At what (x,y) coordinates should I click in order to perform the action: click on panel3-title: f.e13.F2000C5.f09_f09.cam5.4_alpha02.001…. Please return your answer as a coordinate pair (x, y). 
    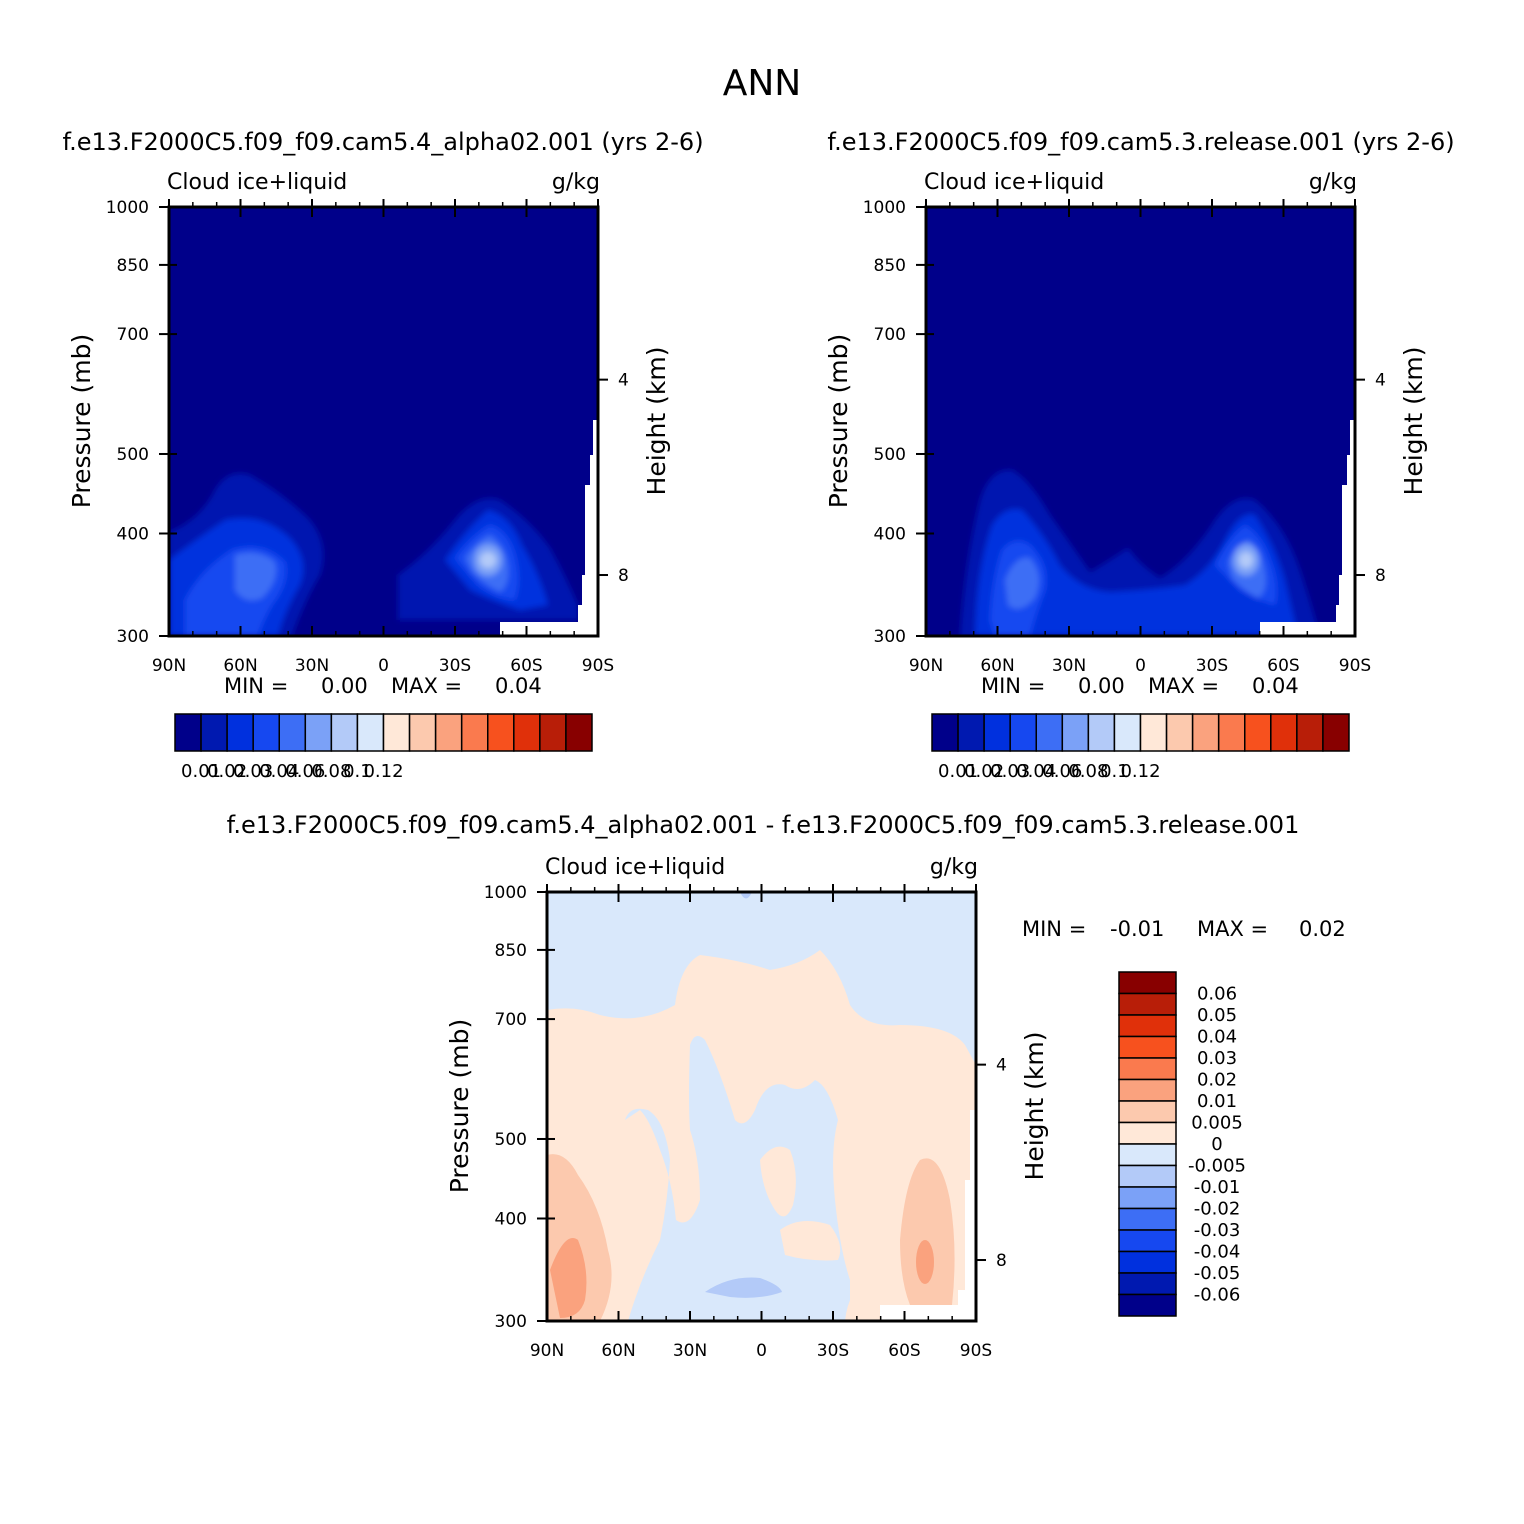
    Looking at the image, I should click on (763, 825).